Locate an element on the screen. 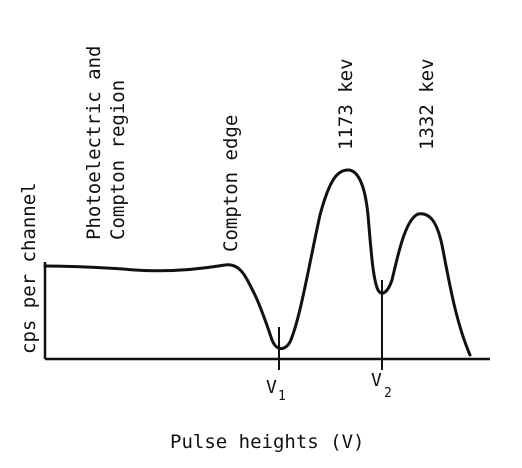 The height and width of the screenshot is (468, 522). v2-subscript: 2 is located at coordinates (388, 393).